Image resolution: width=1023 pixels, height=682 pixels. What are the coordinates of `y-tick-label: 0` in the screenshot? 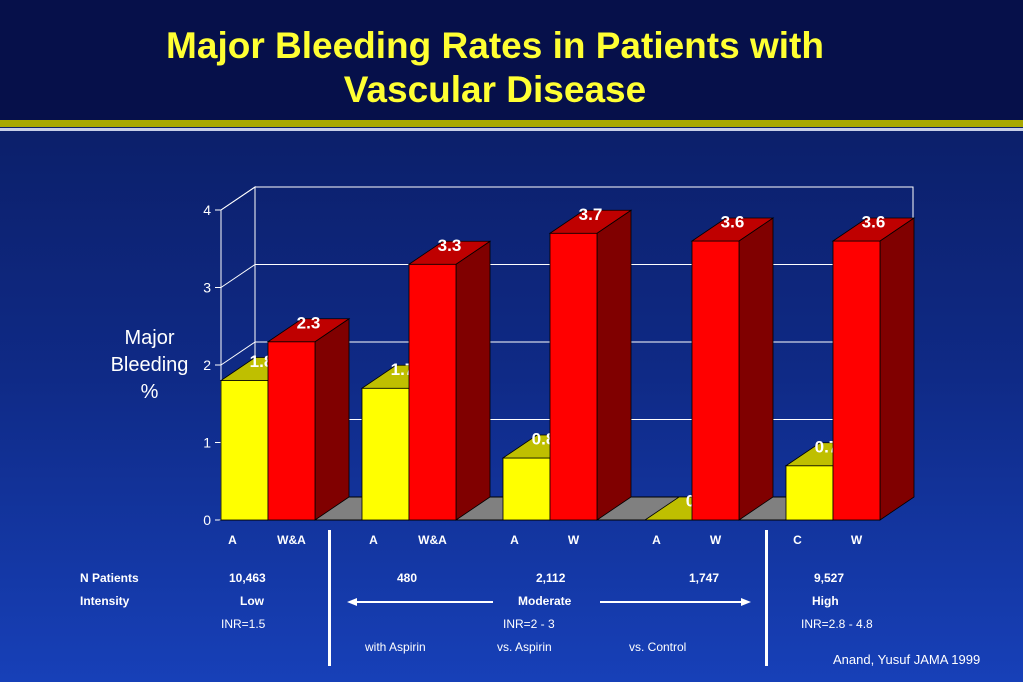 It's located at (207, 520).